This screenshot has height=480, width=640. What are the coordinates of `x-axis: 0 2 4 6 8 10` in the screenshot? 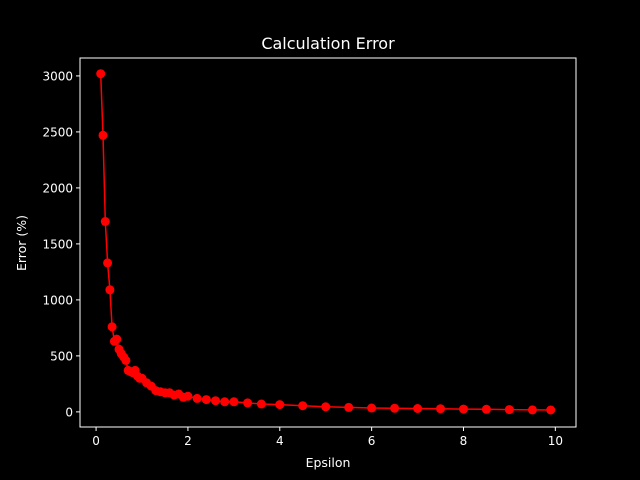 It's located at (327, 437).